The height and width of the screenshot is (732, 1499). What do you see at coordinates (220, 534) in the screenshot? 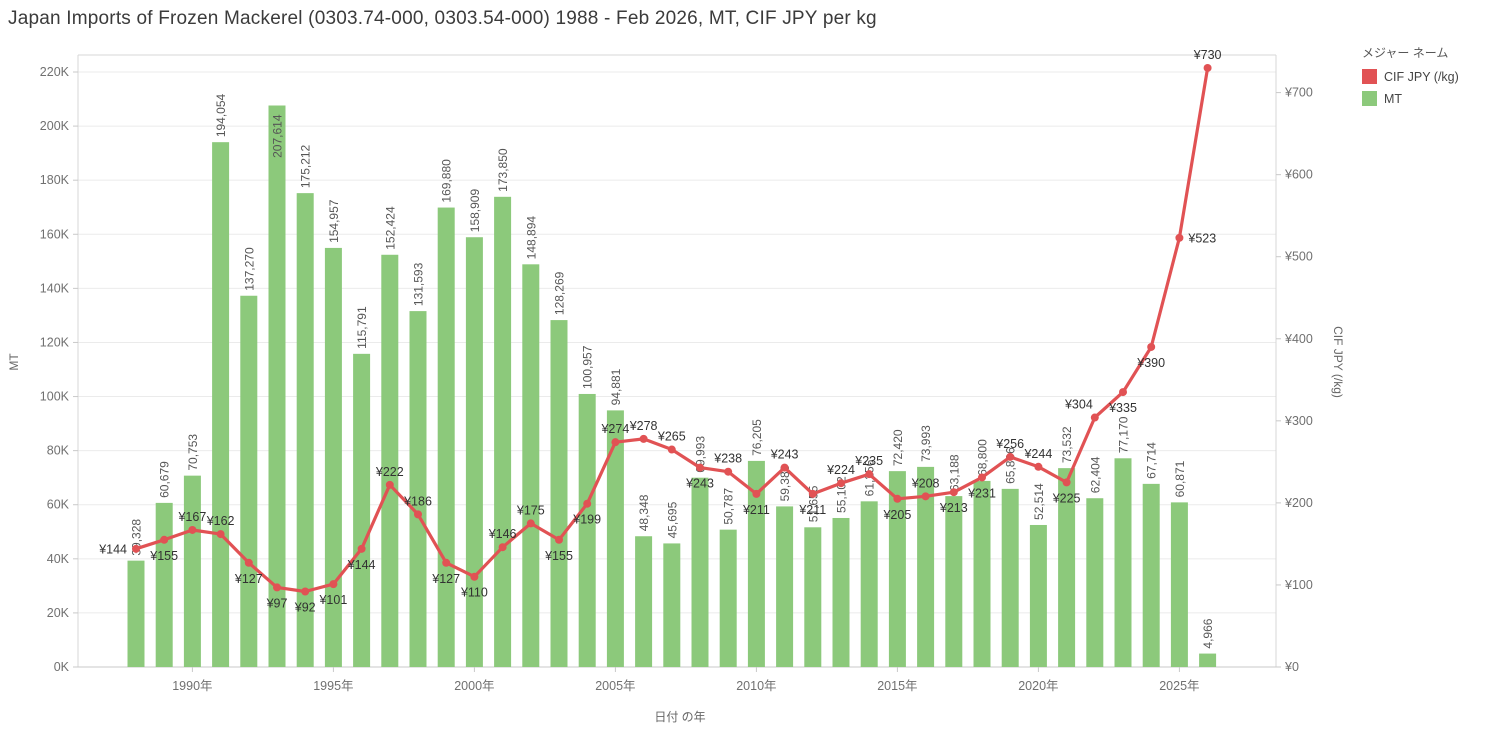
I see `price-point-1991` at bounding box center [220, 534].